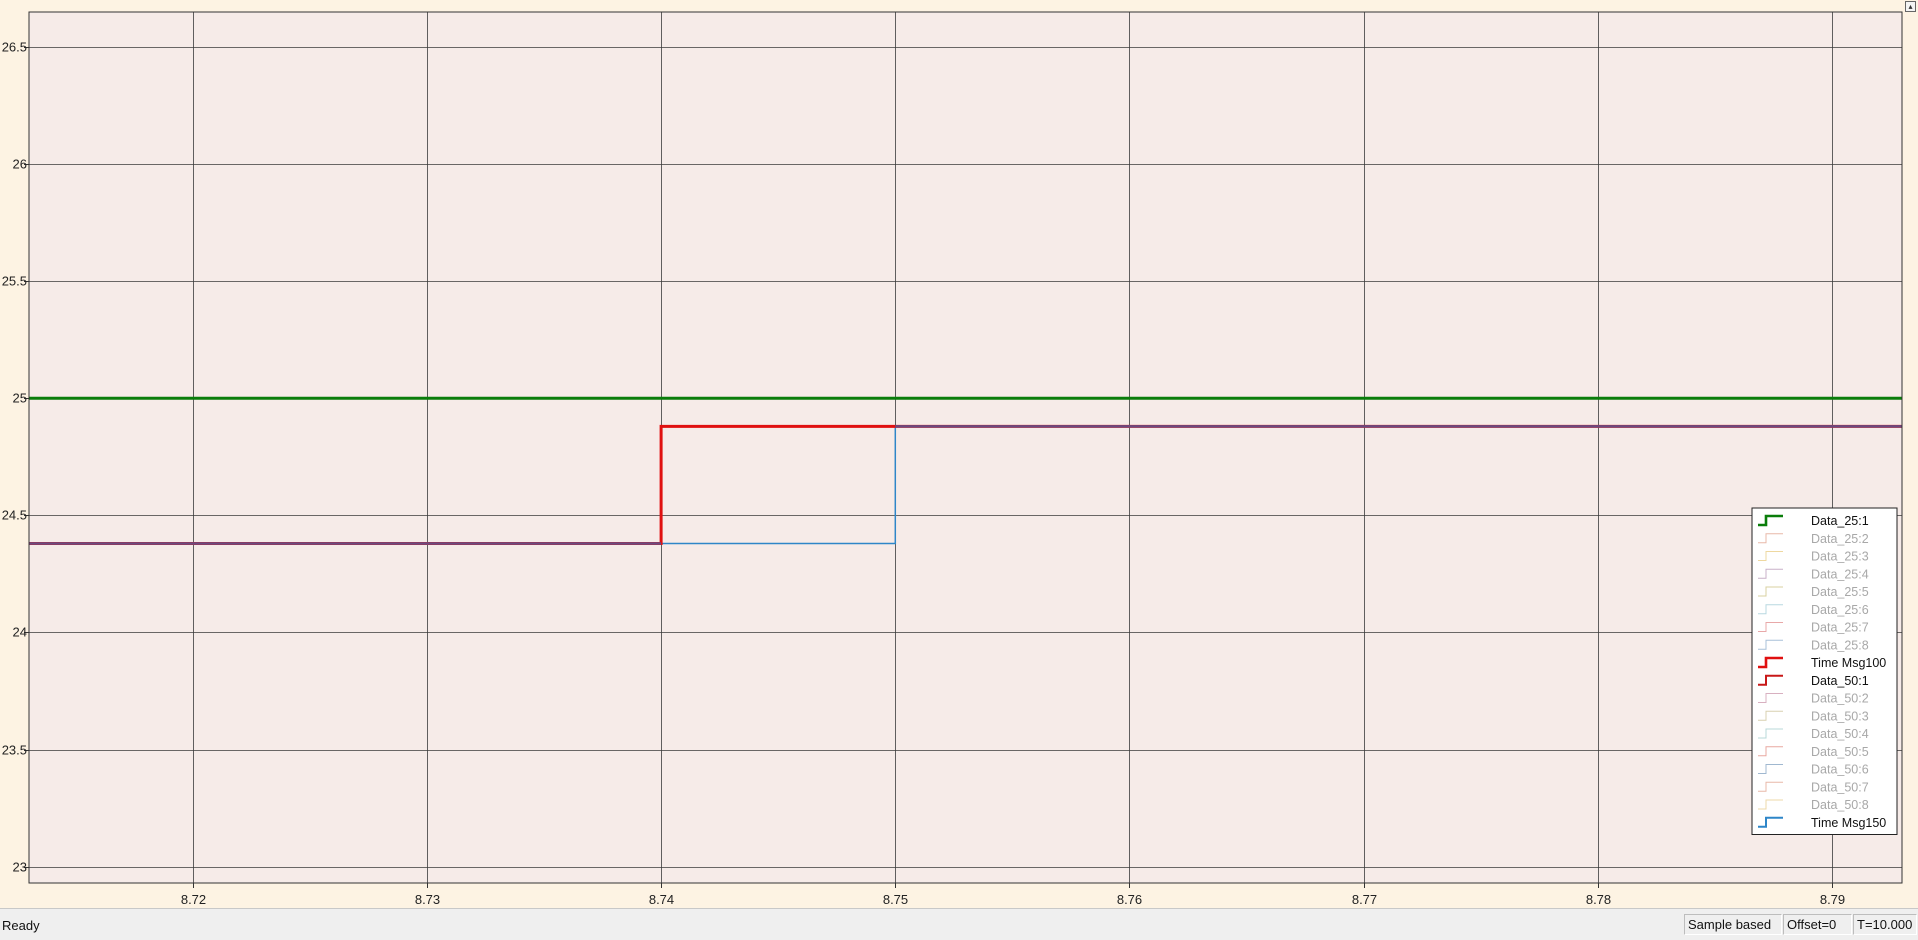  Describe the element at coordinates (959, 924) in the screenshot. I see `status-bar: Ready Sample based Offset=0 T=10.000` at that location.